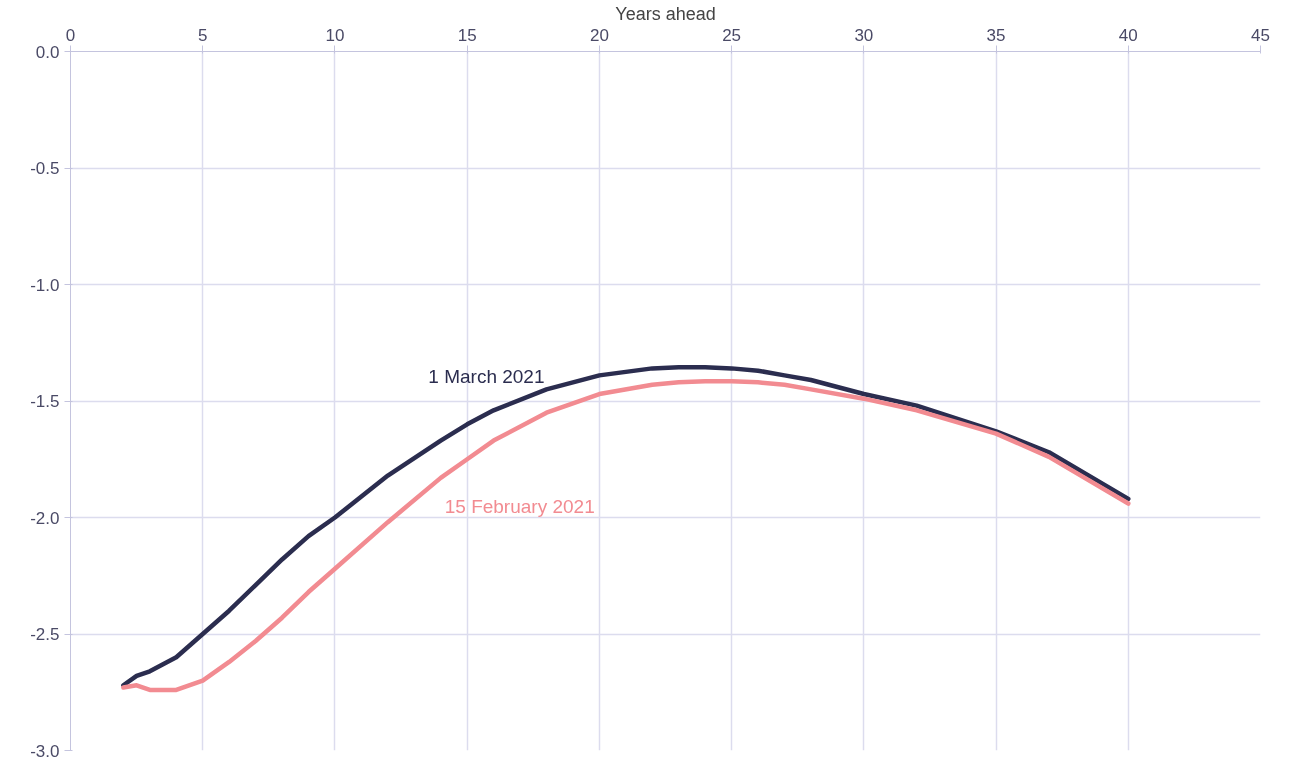 Image resolution: width=1304 pixels, height=780 pixels. I want to click on x-tick-label: 25, so click(732, 35).